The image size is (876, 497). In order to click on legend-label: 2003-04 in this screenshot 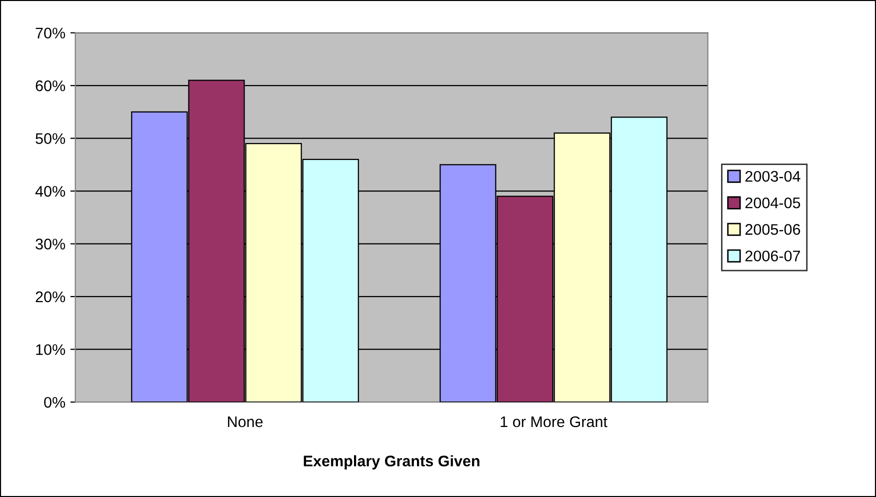, I will do `click(772, 176)`.